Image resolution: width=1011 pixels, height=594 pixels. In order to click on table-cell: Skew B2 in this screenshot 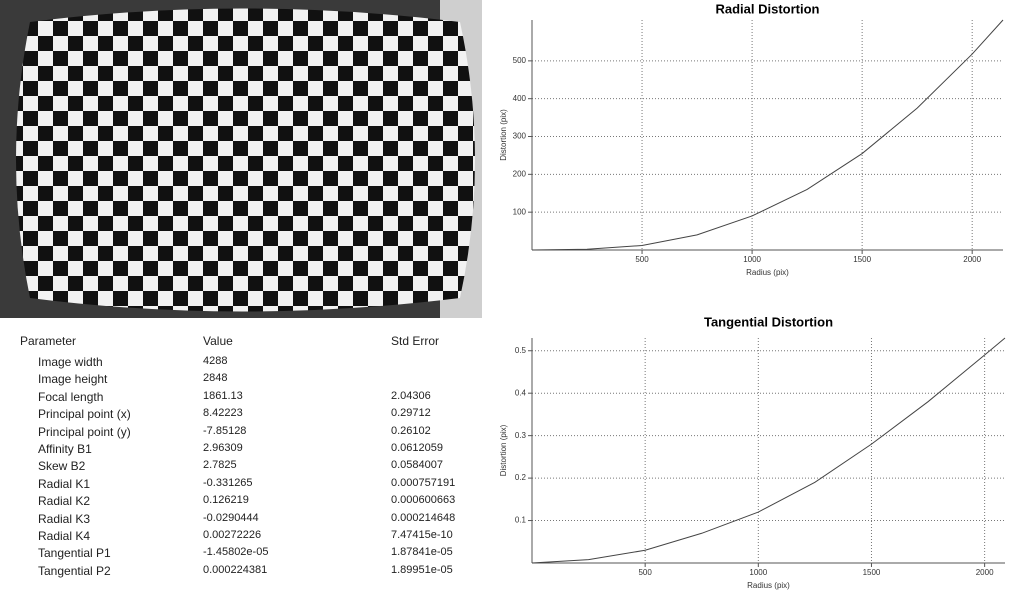, I will do `click(62, 466)`.